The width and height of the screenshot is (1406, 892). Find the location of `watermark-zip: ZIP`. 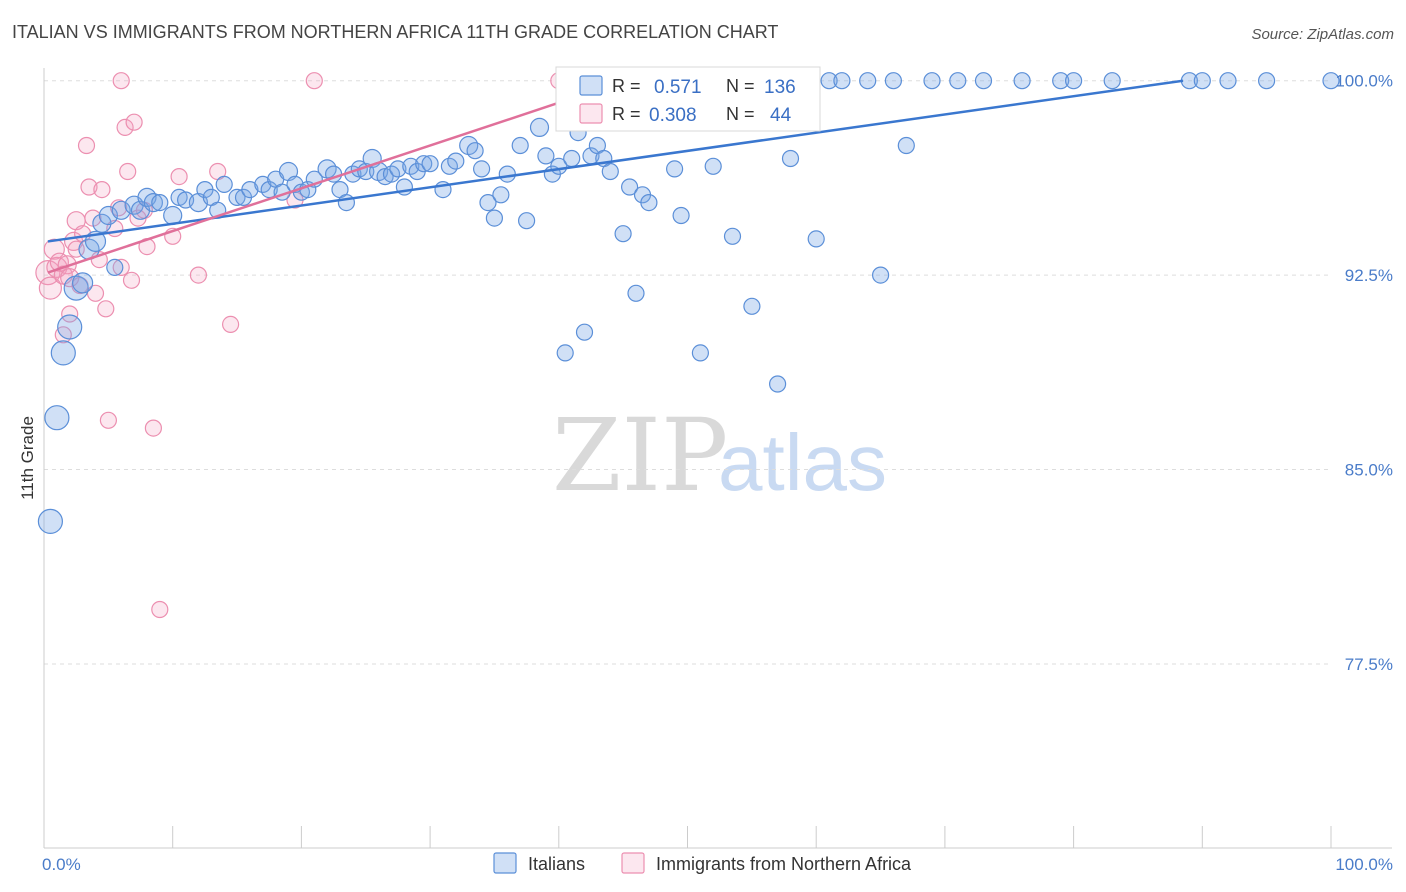

watermark-zip: ZIP is located at coordinates (640, 455).